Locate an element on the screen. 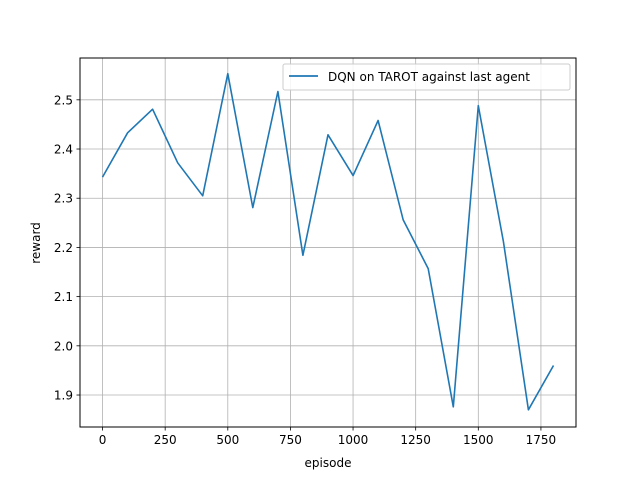 Image resolution: width=640 pixels, height=484 pixels. legend-label: DQN on TAROT against last agent is located at coordinates (429, 77).